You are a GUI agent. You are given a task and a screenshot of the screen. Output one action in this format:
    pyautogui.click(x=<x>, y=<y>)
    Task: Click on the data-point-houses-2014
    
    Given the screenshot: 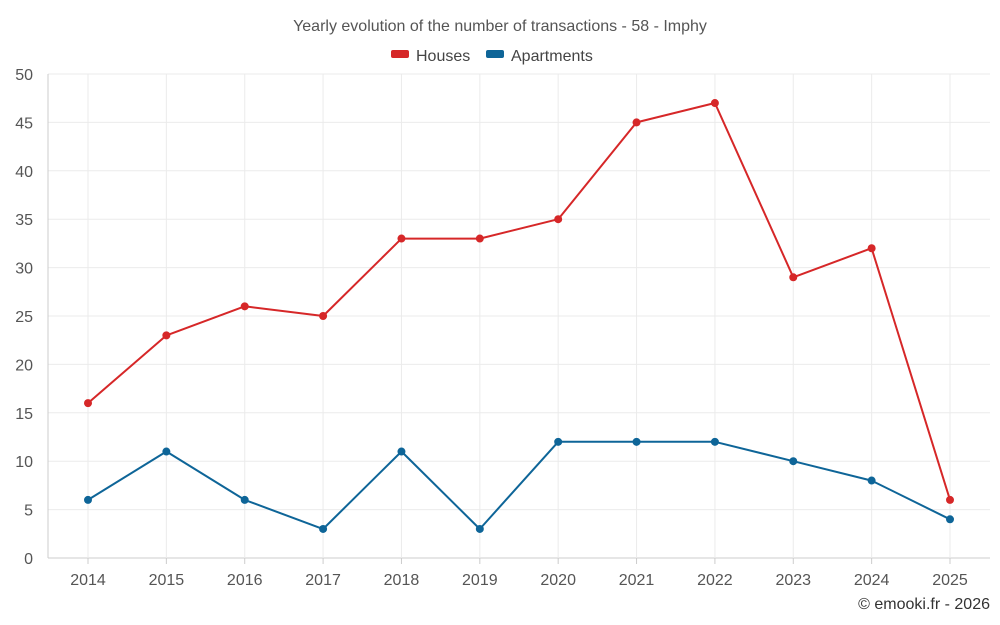 What is the action you would take?
    pyautogui.click(x=88, y=403)
    